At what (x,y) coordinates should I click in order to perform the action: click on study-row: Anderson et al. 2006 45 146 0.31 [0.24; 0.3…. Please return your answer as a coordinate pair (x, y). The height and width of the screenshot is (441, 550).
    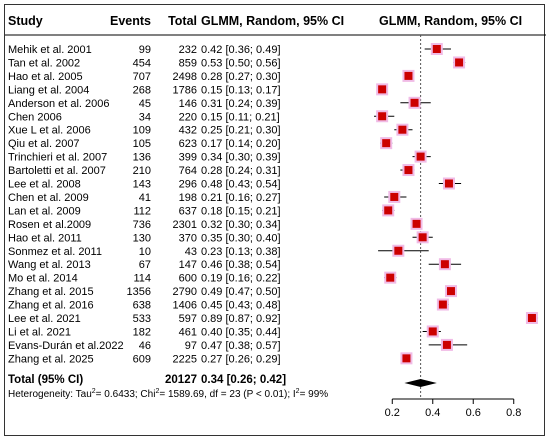
    Looking at the image, I should click on (219, 103).